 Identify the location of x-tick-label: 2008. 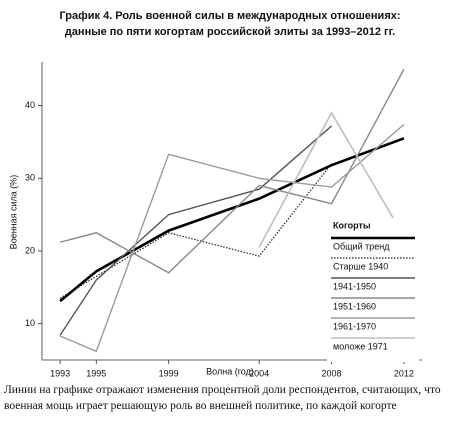
(332, 373).